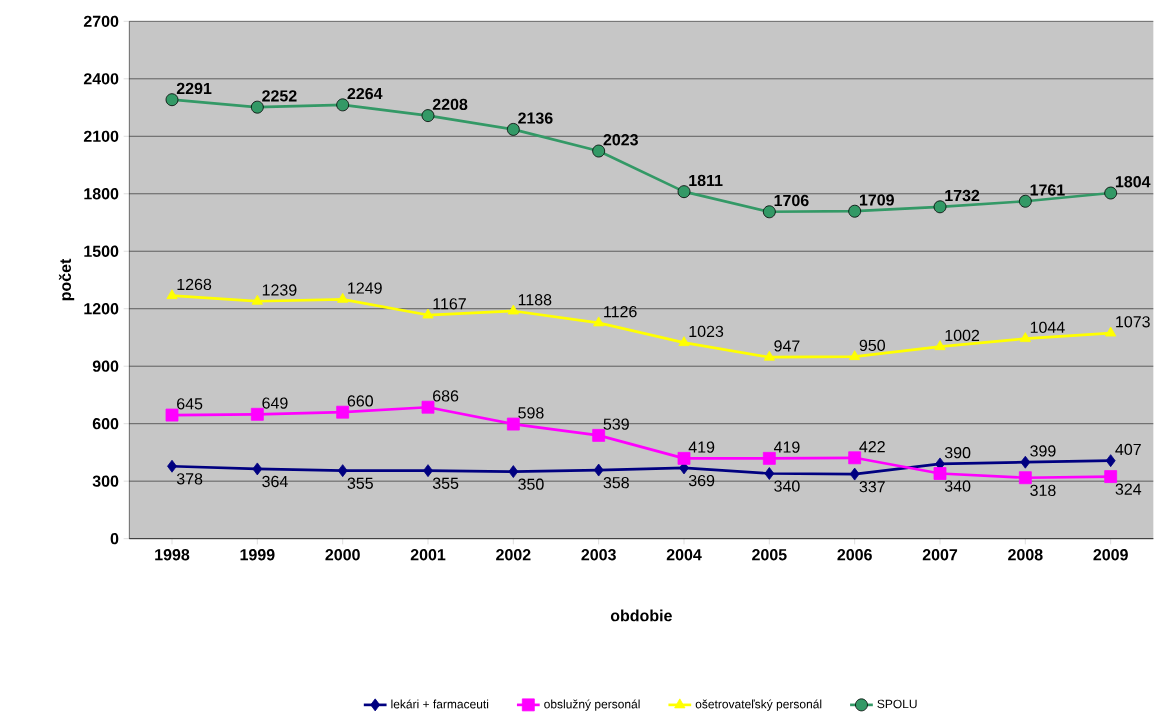 The height and width of the screenshot is (712, 1156). I want to click on data-label: 369, so click(701, 480).